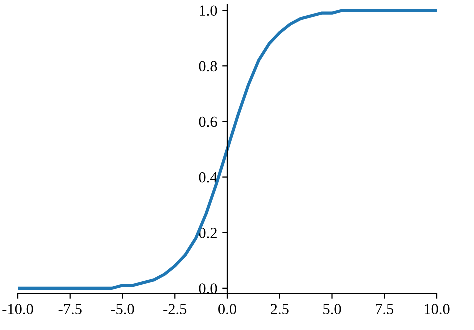 Image resolution: width=474 pixels, height=330 pixels. Describe the element at coordinates (208, 177) in the screenshot. I see `y-tick-label: 0.4` at that location.